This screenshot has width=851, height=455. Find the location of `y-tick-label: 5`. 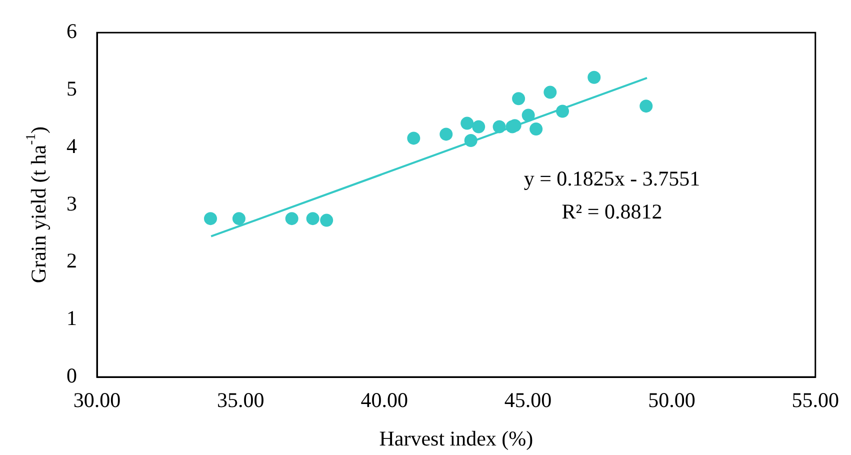

y-tick-label: 5 is located at coordinates (71, 88).